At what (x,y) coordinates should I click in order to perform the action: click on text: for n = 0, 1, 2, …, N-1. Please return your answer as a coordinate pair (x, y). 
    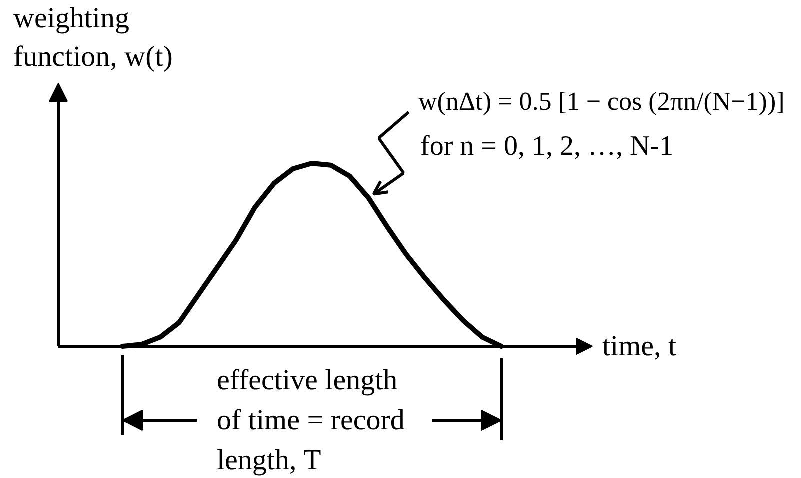
    Looking at the image, I should click on (547, 146).